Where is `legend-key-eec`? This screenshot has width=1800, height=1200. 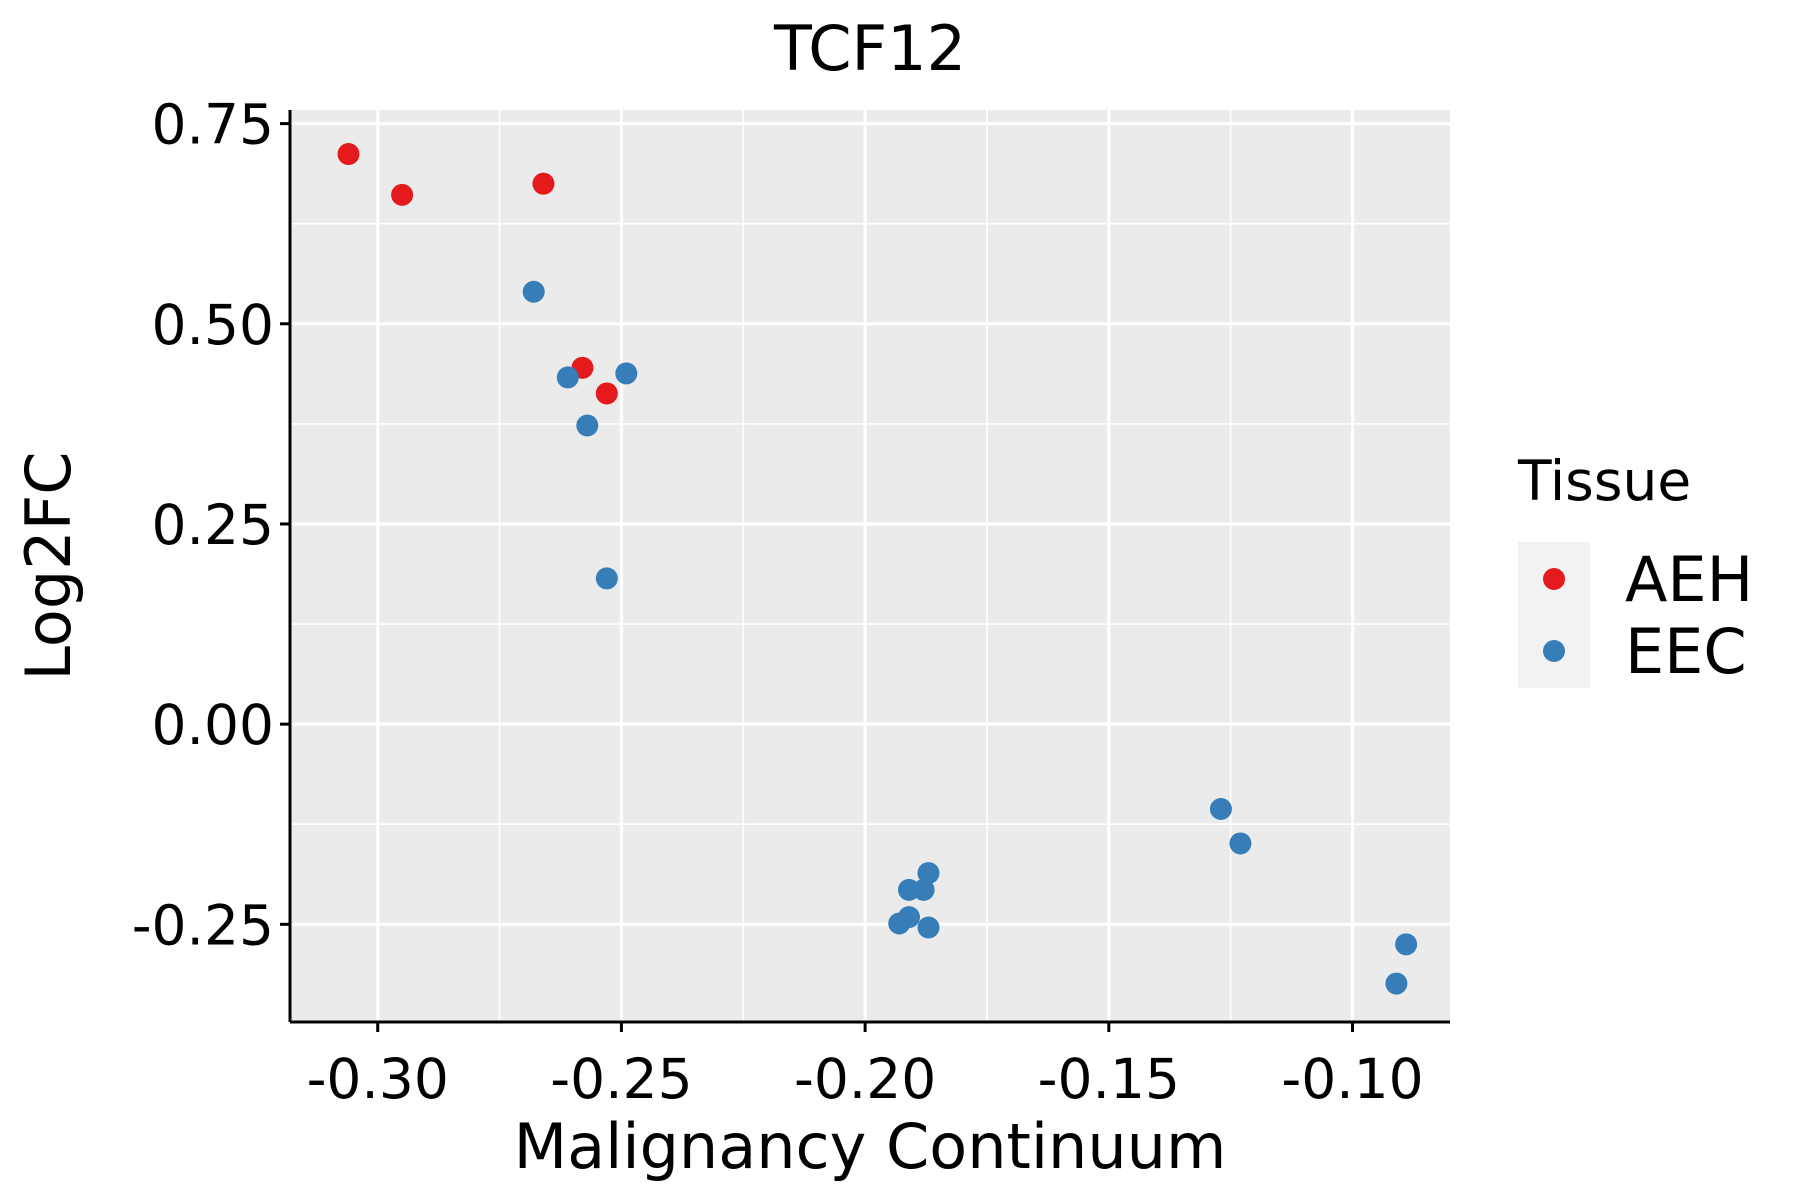
legend-key-eec is located at coordinates (1554, 651).